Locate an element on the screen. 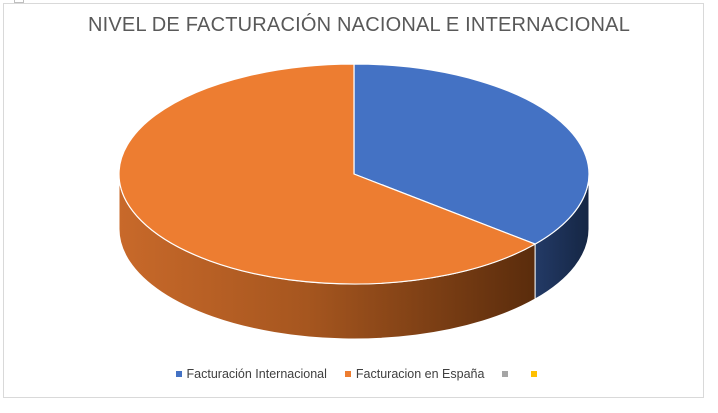  legend-entry: Facturacion en España is located at coordinates (414, 374).